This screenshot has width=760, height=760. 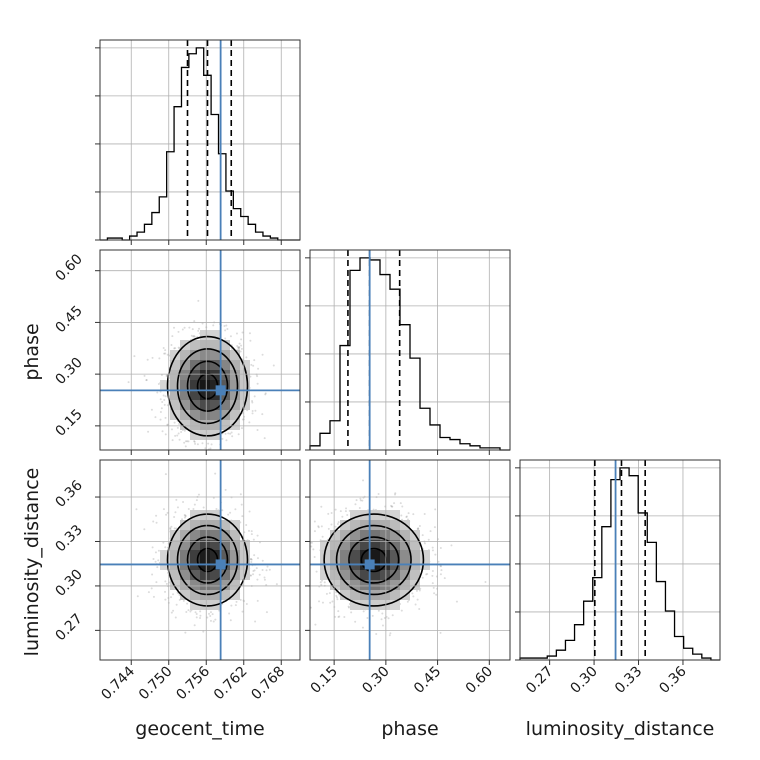 I want to click on xtick-label-luminosity-distance: 0.36, so click(x=672, y=679).